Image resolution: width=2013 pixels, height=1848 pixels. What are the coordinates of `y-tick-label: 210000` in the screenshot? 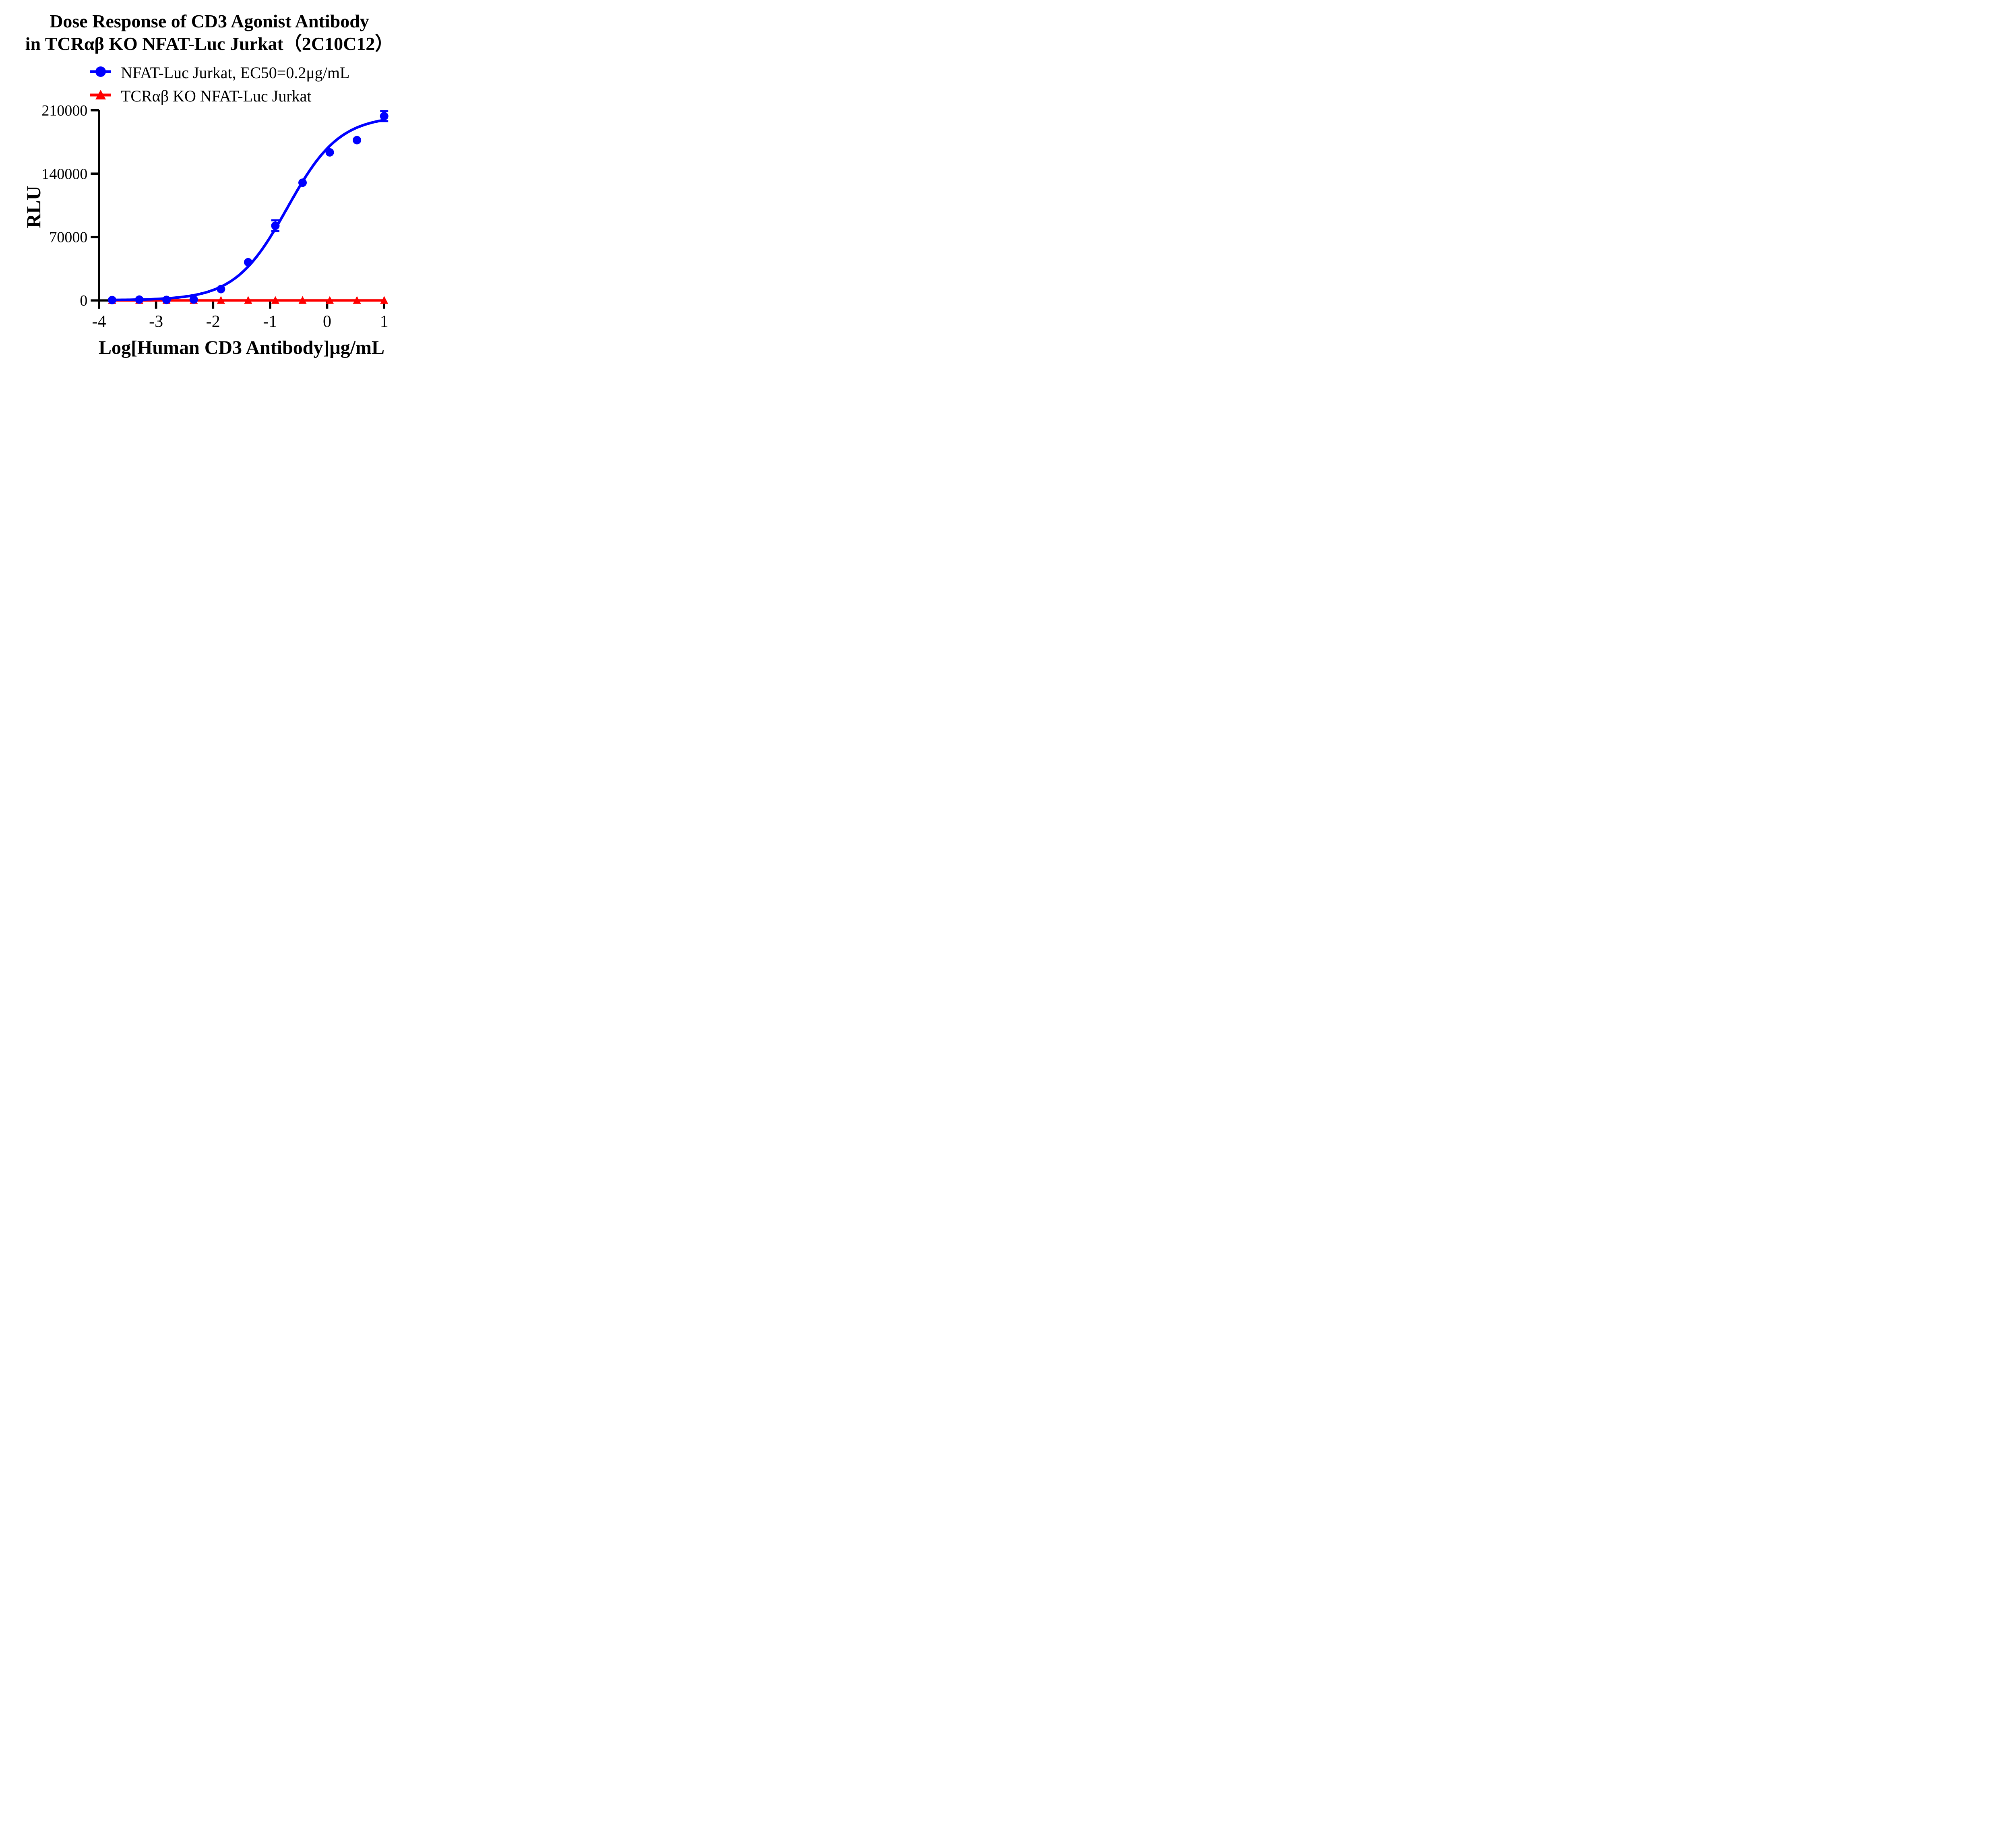 It's located at (64, 110).